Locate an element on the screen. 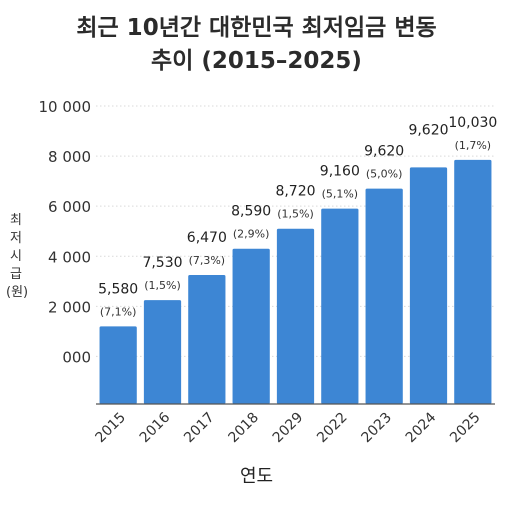  y-tick-label: 10 000 is located at coordinates (65, 107).